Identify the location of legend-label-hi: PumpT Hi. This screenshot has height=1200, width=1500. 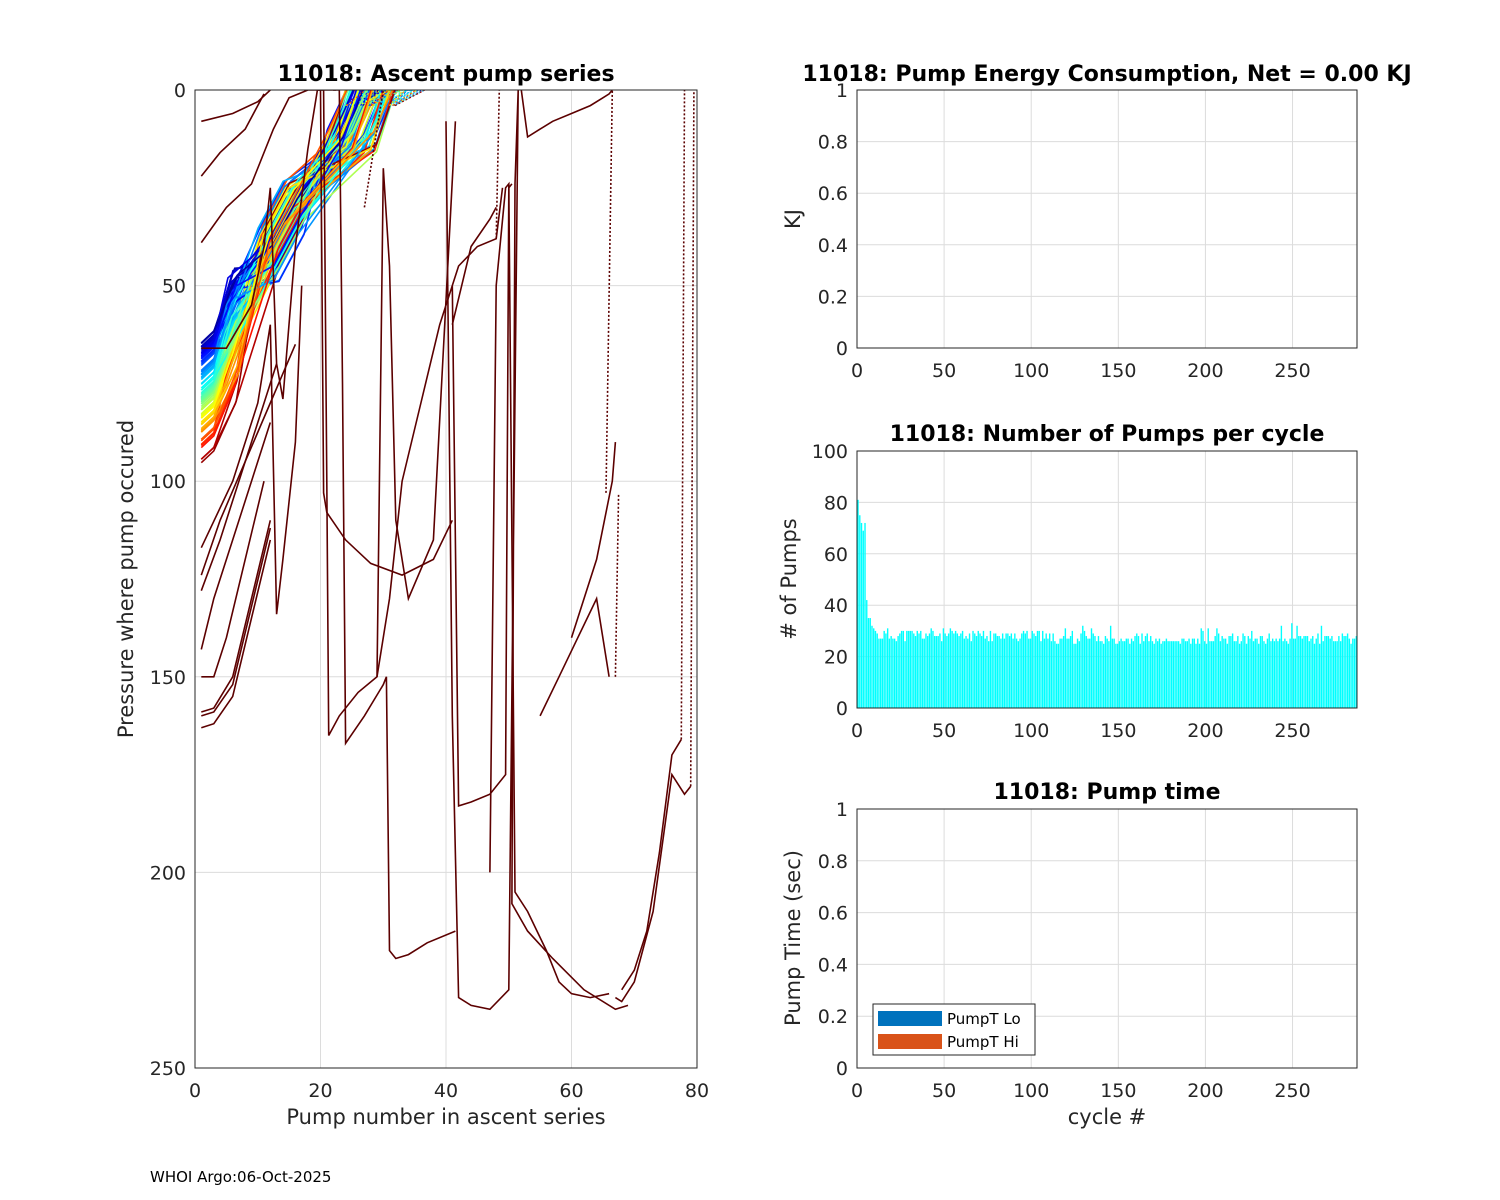
(983, 1042).